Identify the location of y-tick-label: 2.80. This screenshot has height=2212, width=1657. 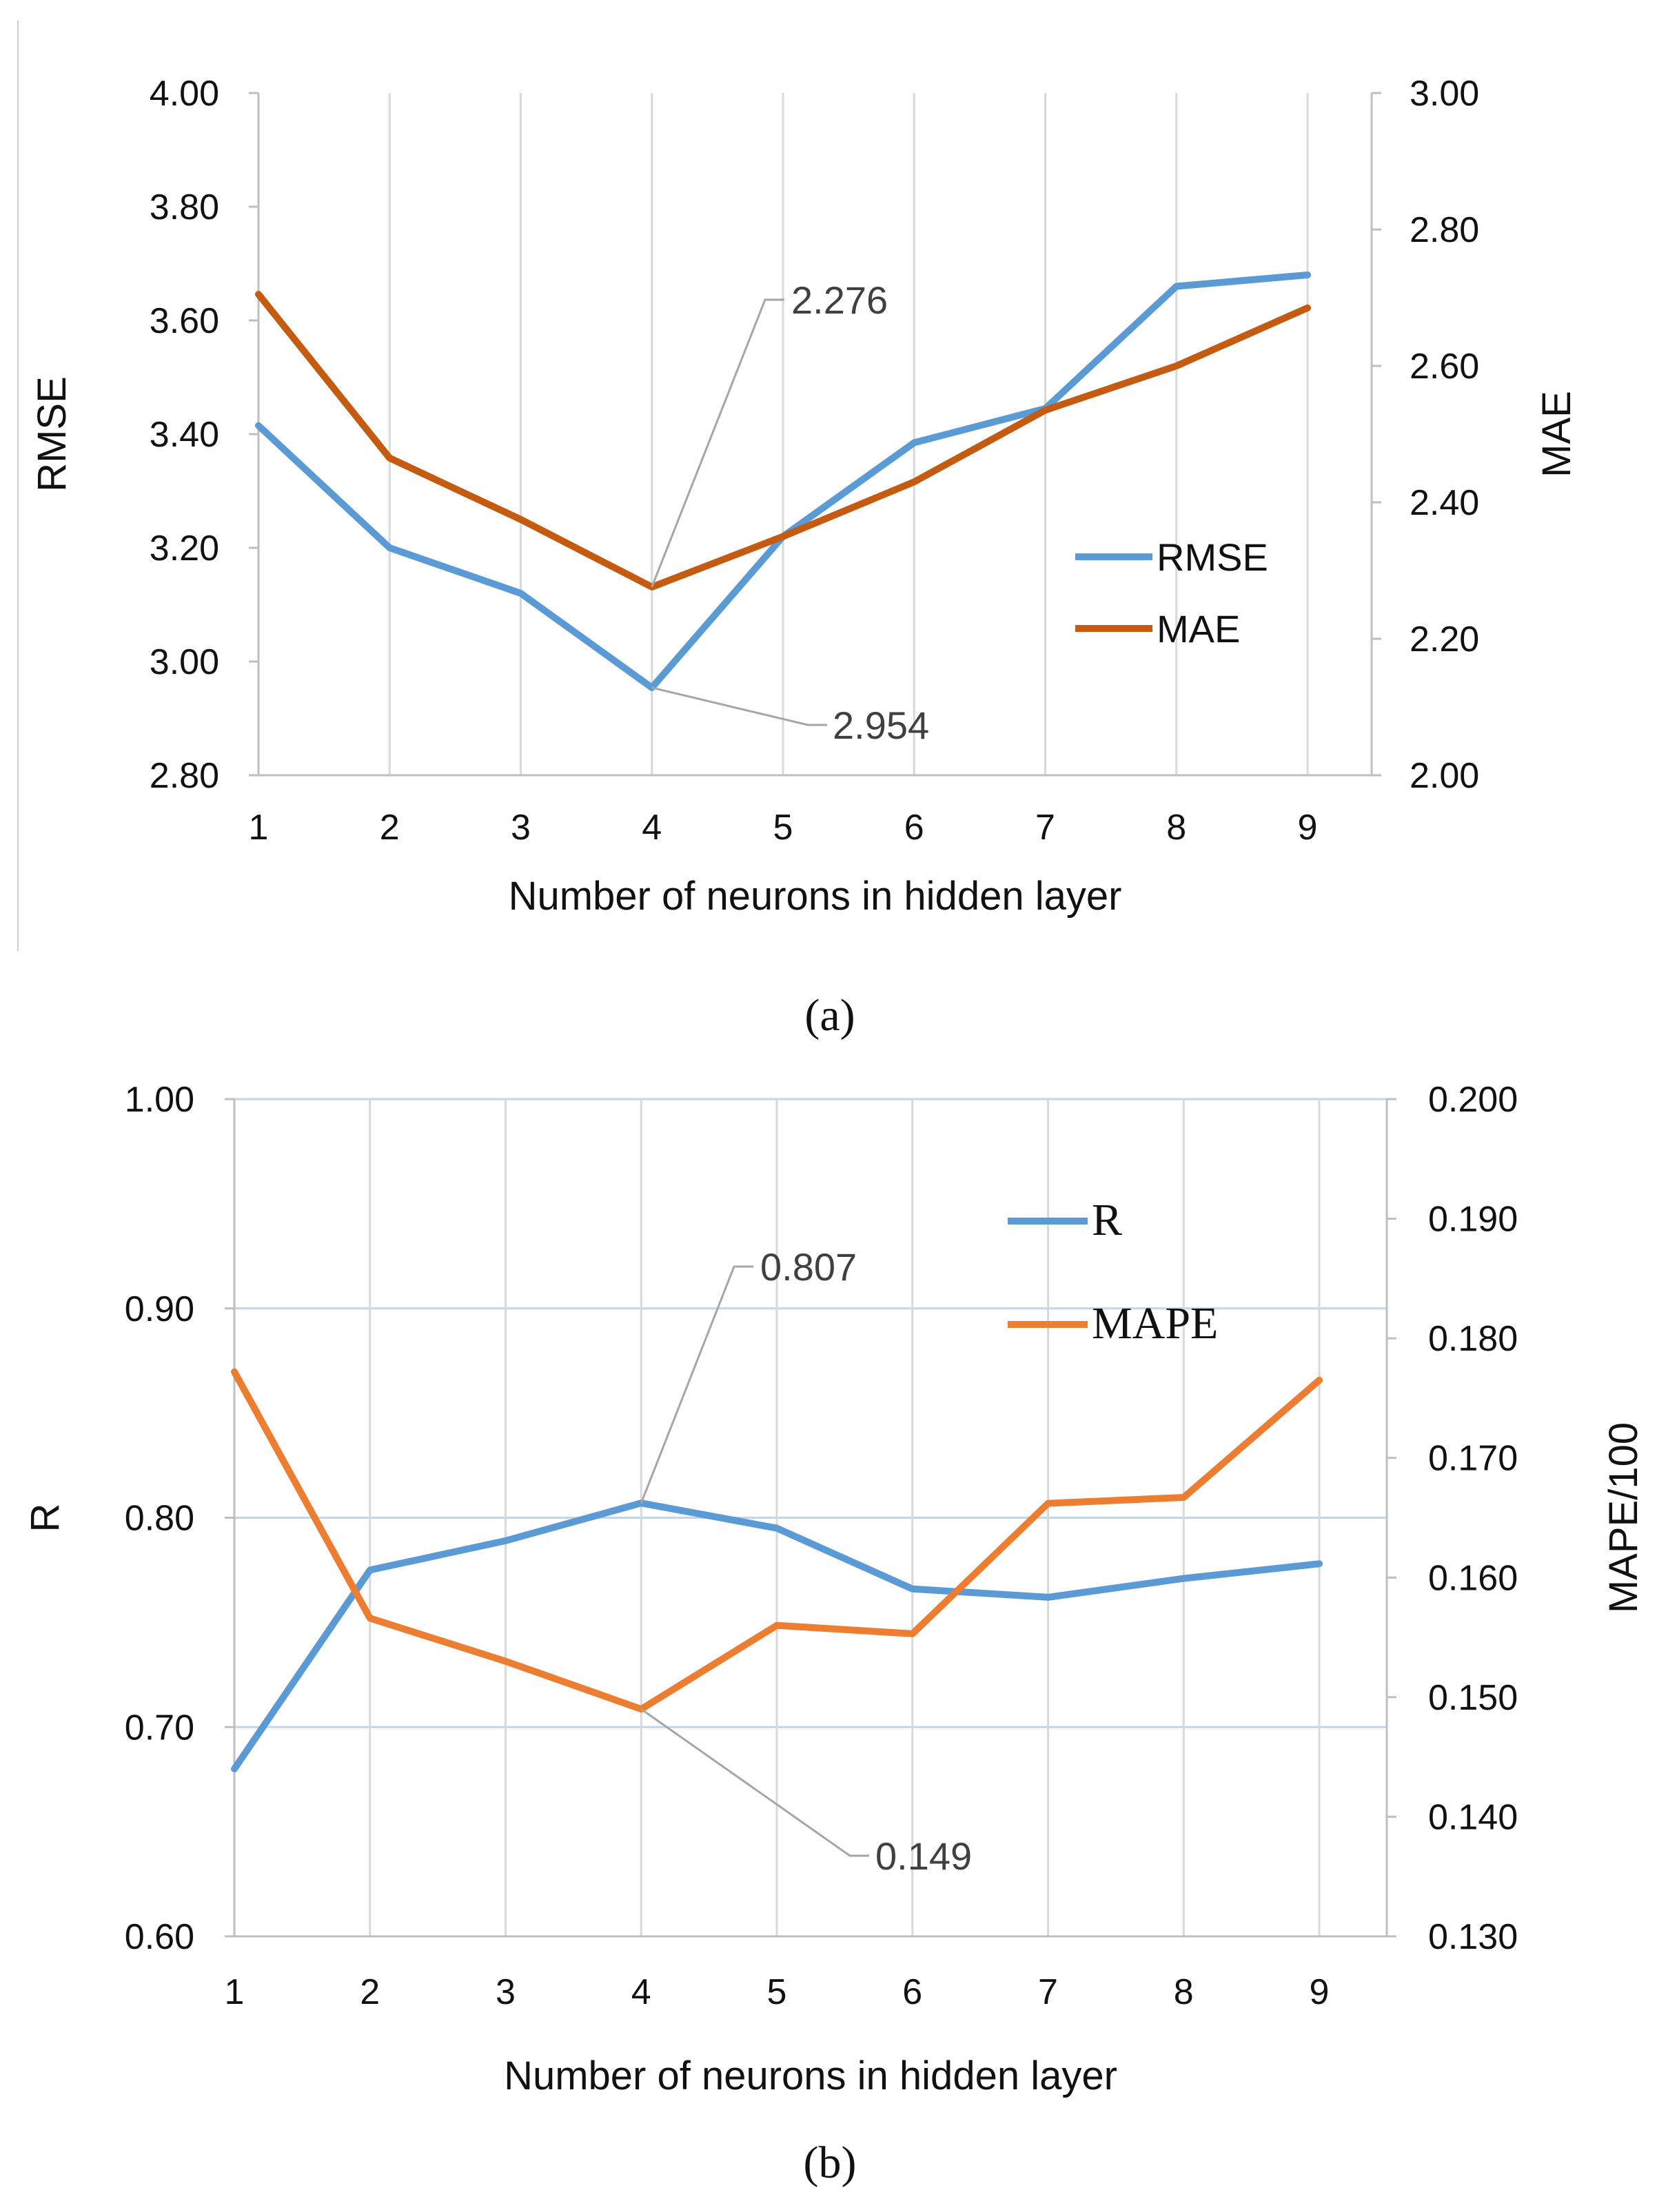
(184, 776).